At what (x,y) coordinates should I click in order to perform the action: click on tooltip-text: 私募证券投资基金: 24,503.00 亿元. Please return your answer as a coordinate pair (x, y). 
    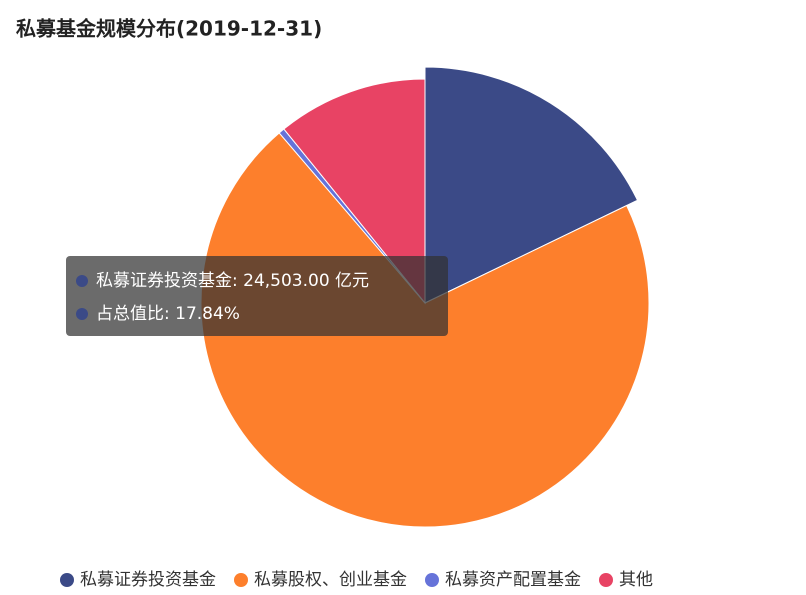
    Looking at the image, I should click on (232, 281).